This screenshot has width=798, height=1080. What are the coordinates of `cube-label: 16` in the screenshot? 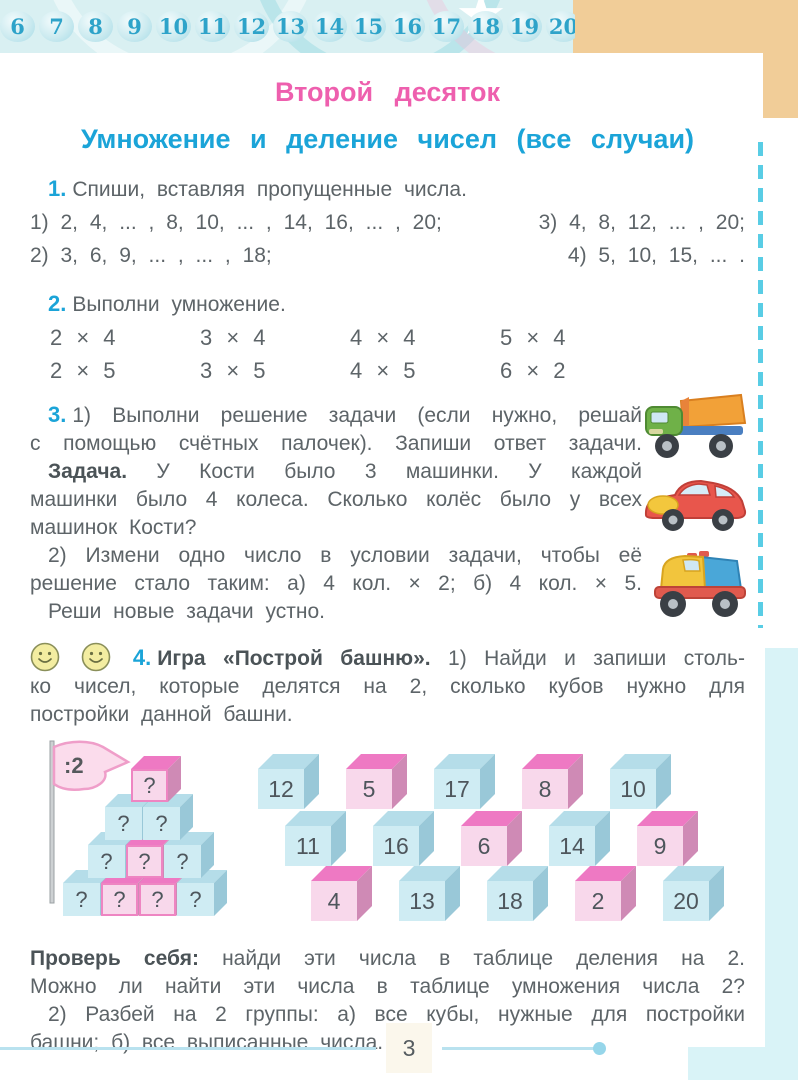 It's located at (396, 845).